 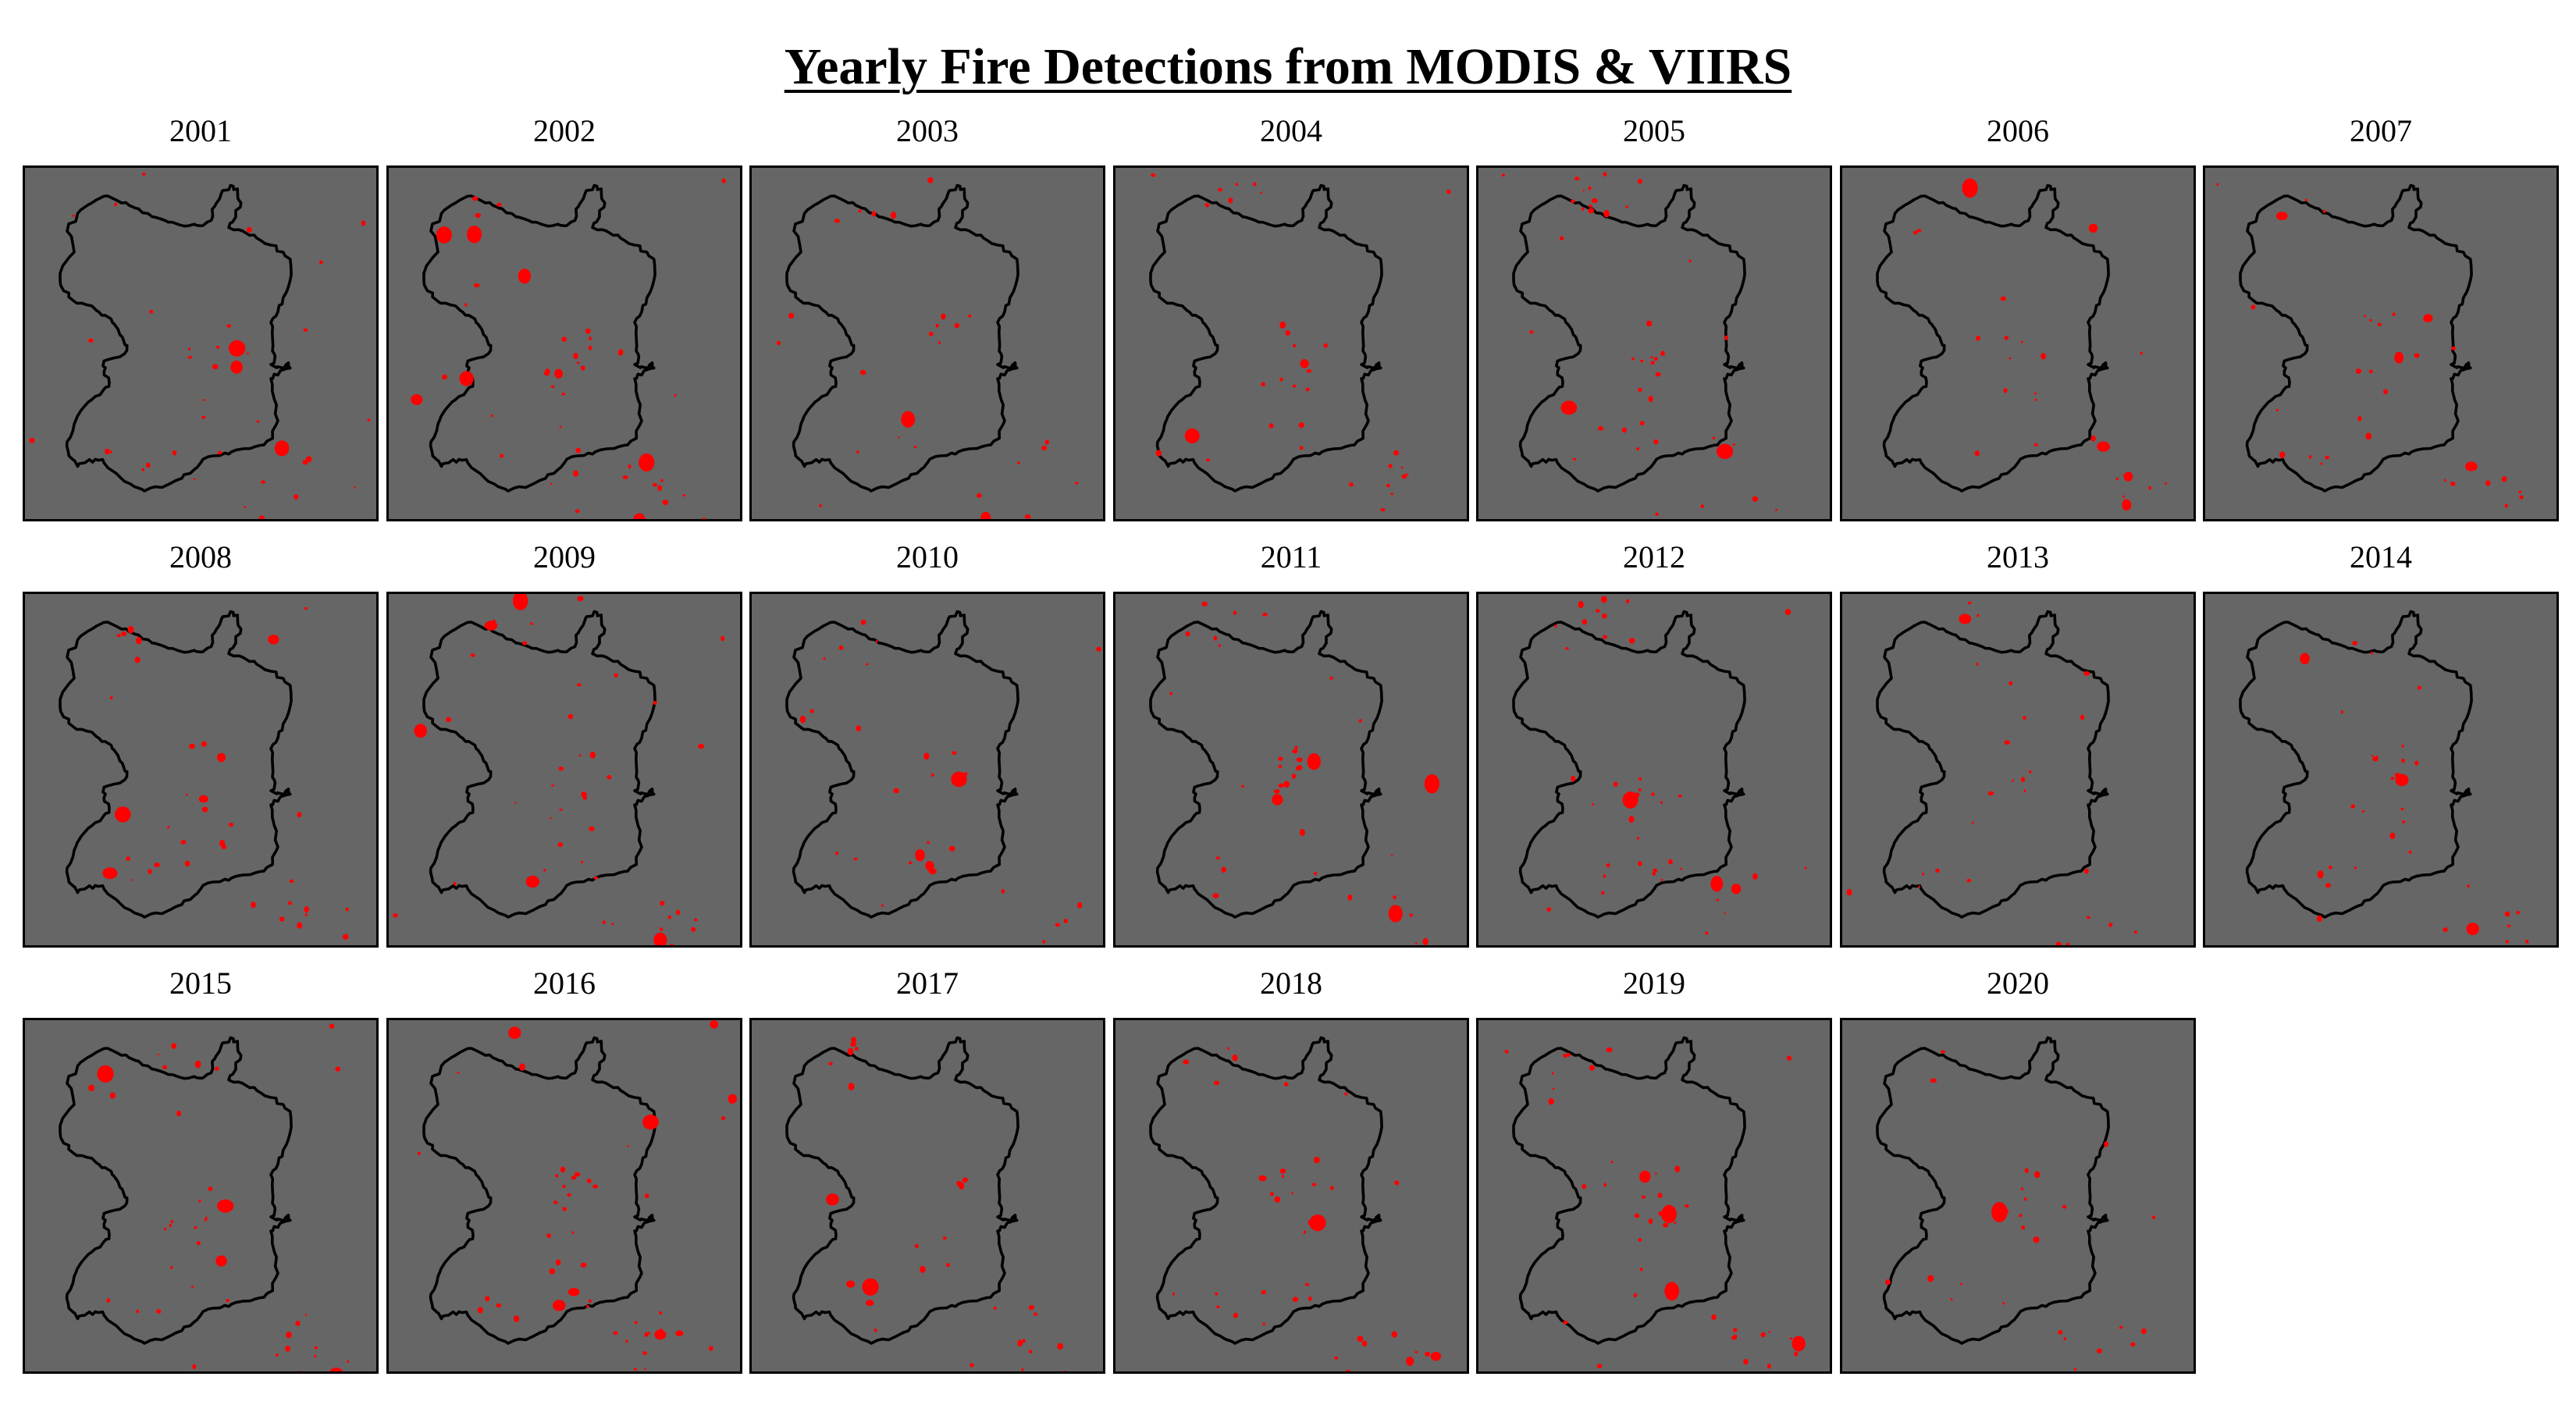 I want to click on panel-label-2007: 2007, so click(x=2381, y=130).